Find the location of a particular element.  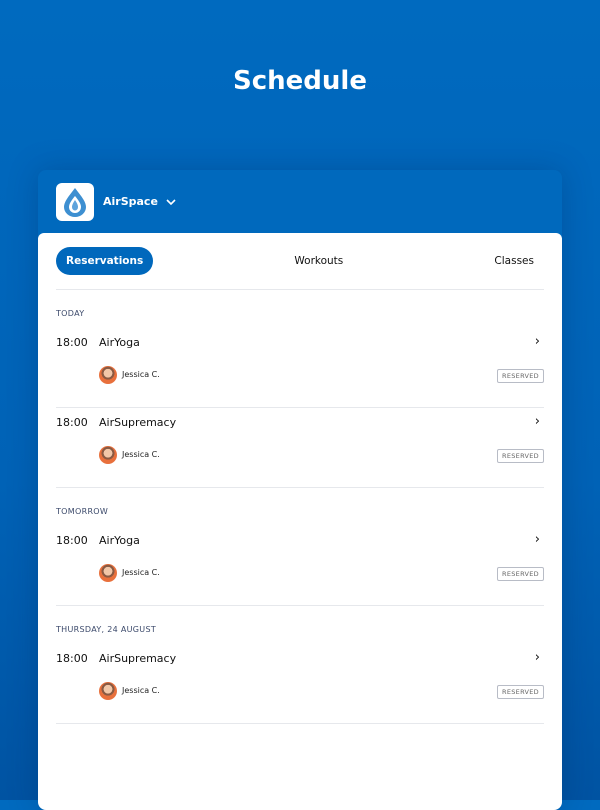

chevron-down-icon is located at coordinates (171, 201).